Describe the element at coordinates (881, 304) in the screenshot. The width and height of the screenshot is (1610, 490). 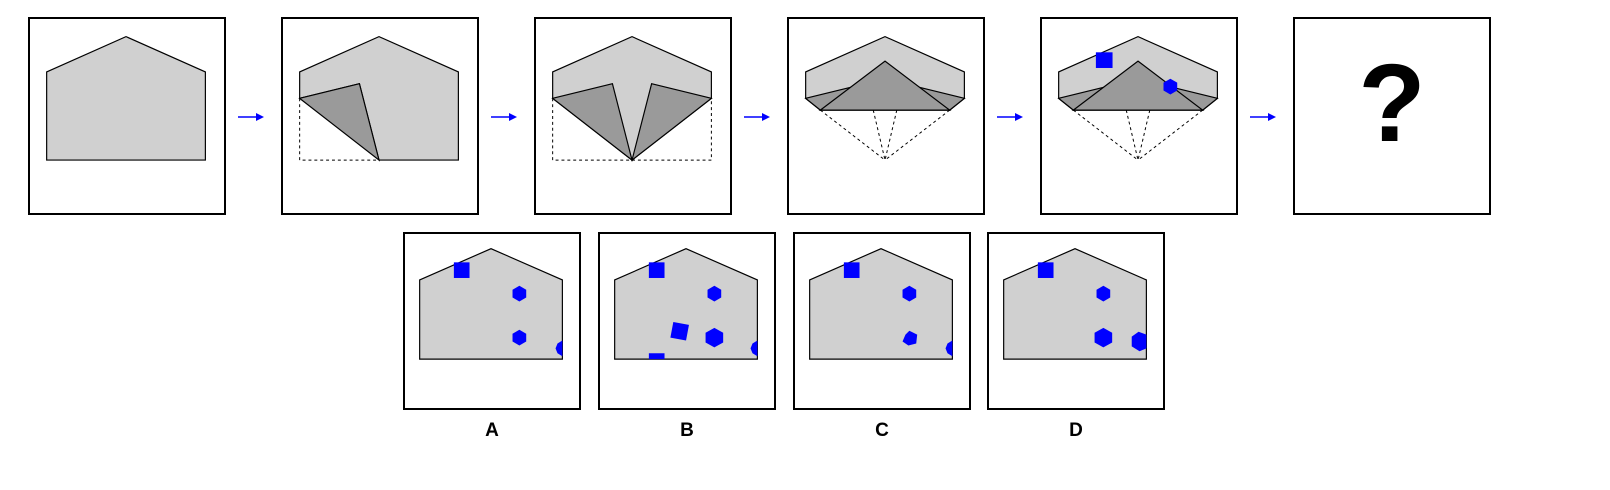
I see `option-c-paper` at that location.